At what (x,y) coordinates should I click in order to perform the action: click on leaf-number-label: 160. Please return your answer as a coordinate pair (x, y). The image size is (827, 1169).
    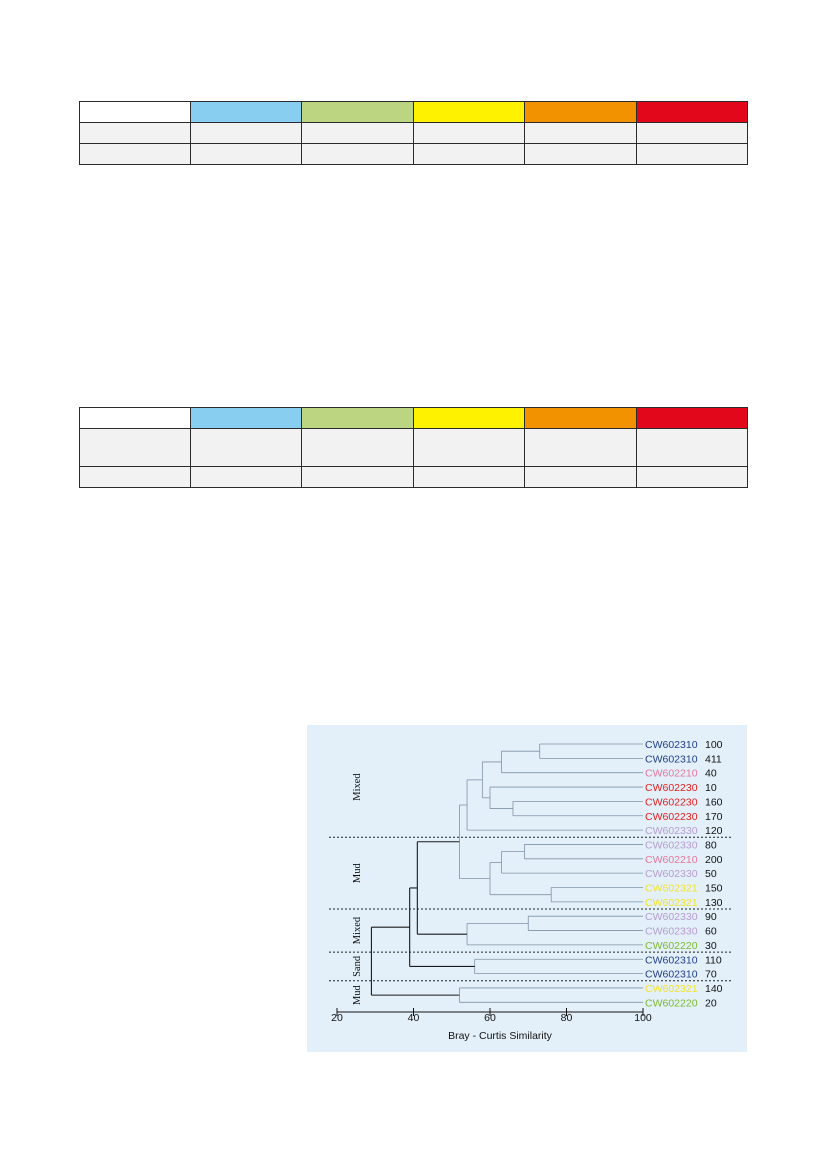
    Looking at the image, I should click on (714, 802).